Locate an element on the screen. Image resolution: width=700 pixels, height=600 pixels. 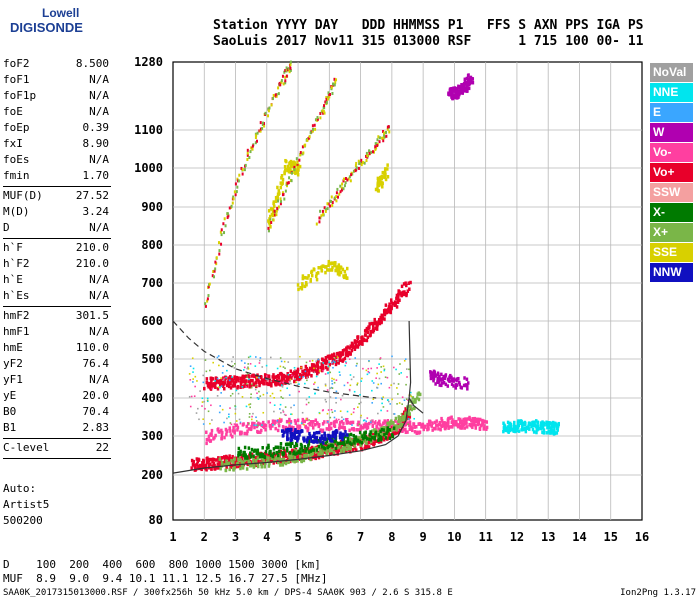
param-row: hmE 110.0 is located at coordinates (56, 348).